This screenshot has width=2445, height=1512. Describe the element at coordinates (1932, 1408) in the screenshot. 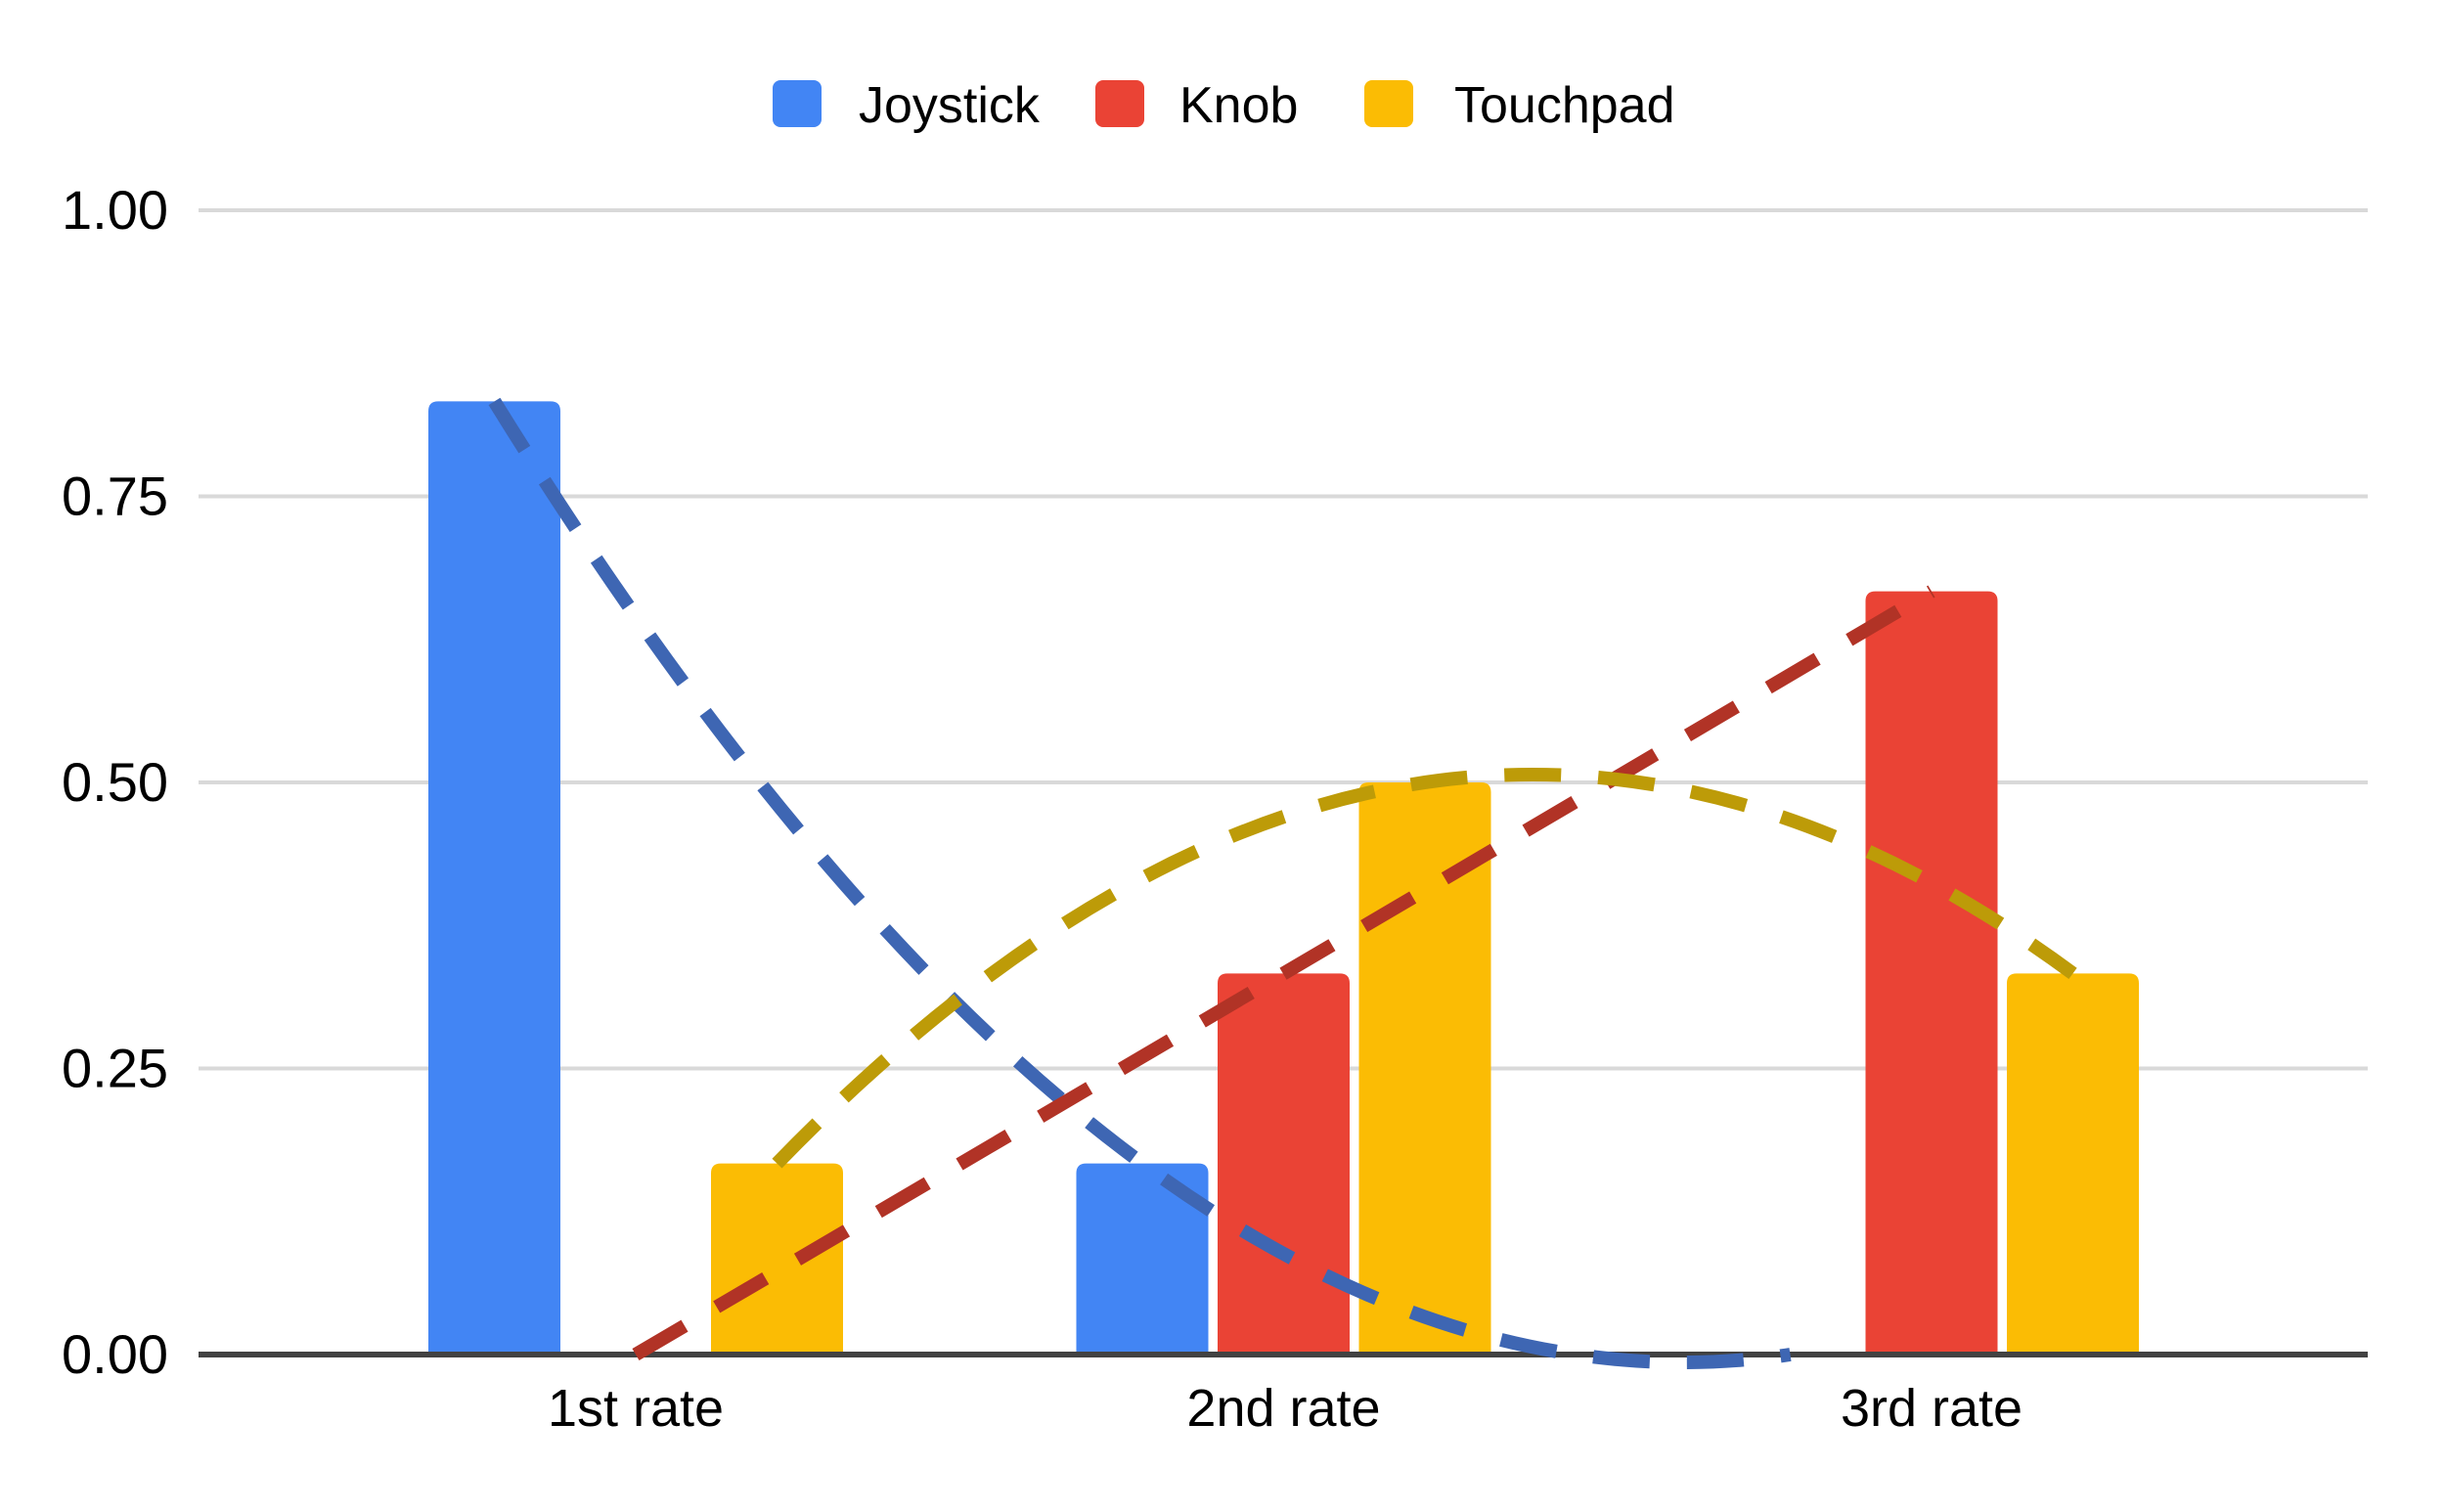

I see `x-category-label-3rd-rate: 3rd rate` at that location.